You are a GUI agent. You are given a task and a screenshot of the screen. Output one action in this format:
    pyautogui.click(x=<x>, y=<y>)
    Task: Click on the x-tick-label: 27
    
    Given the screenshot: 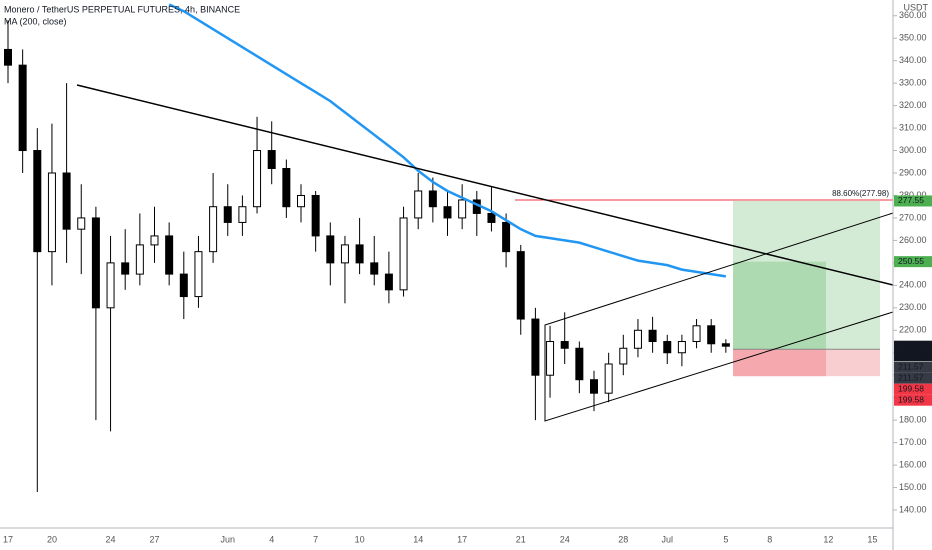 What is the action you would take?
    pyautogui.click(x=154, y=539)
    